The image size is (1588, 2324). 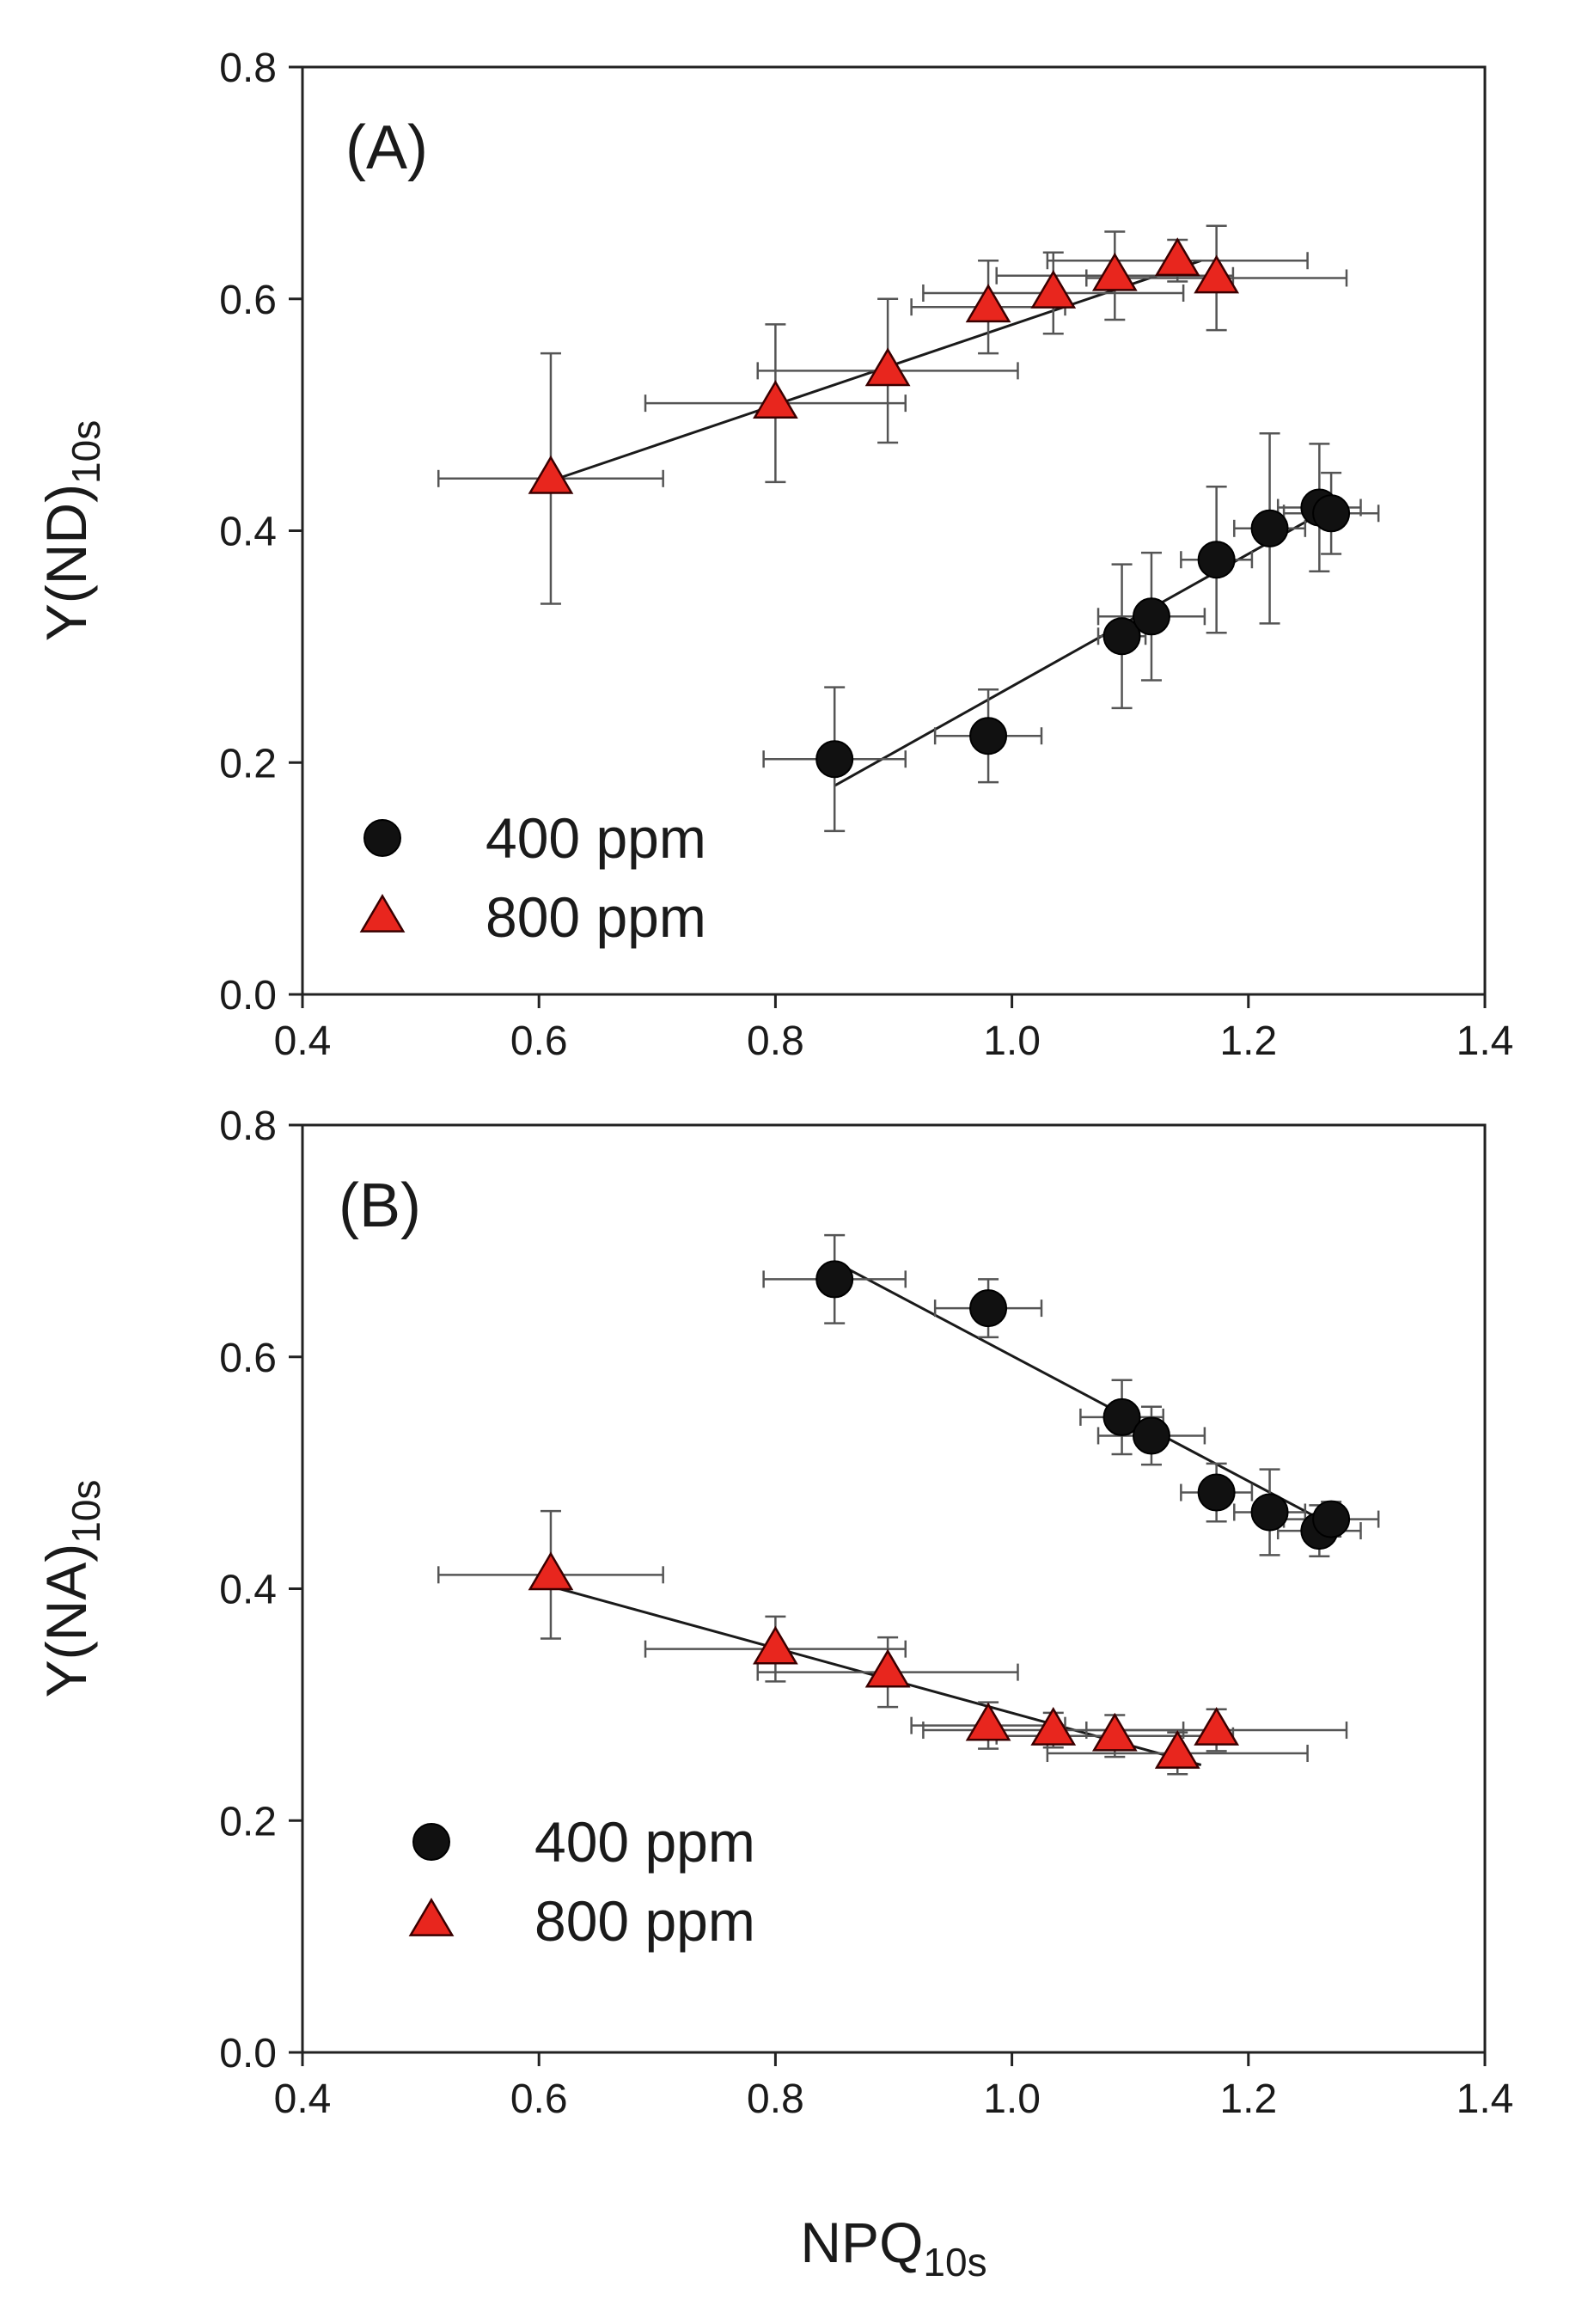 What do you see at coordinates (862, 2242) in the screenshot?
I see `x-axis-title-main: NPQ` at bounding box center [862, 2242].